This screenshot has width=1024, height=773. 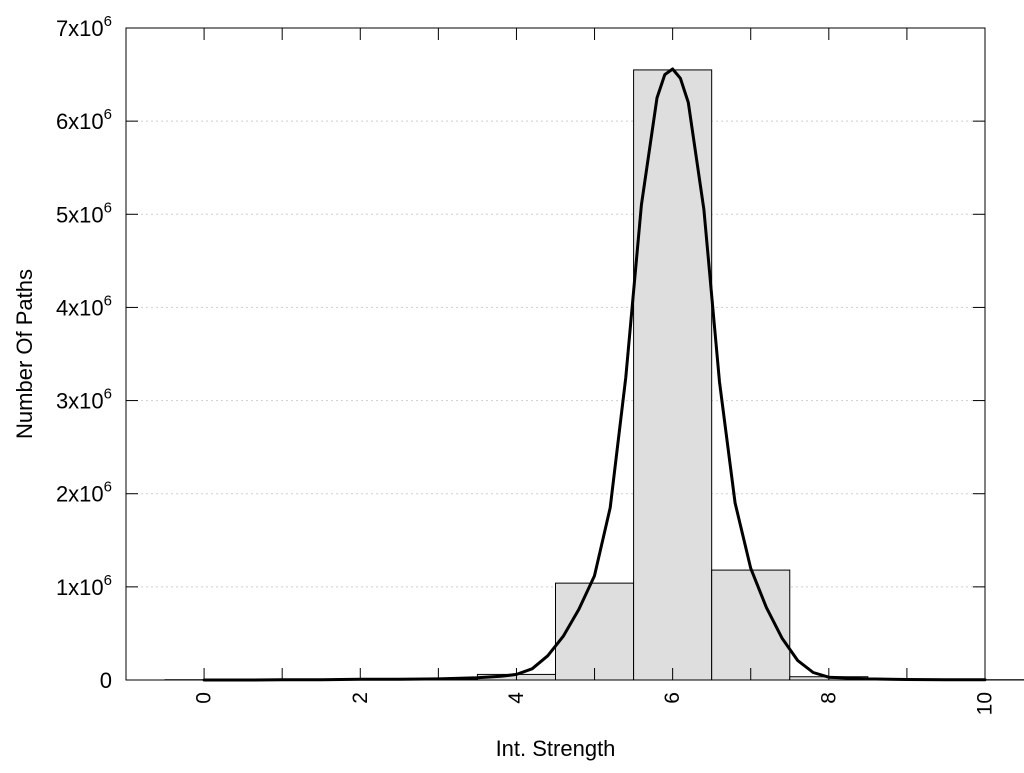 I want to click on y-tick-label: 0, so click(x=106, y=680).